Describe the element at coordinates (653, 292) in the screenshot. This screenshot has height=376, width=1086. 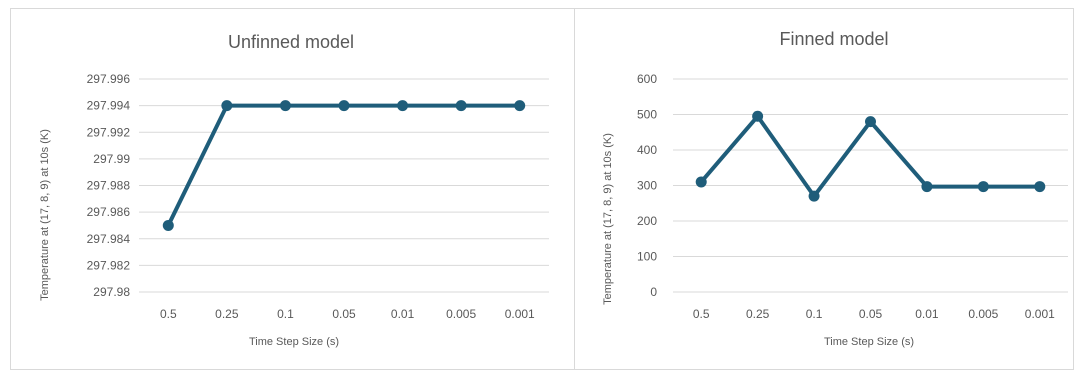
I see `y-tick-label: 0` at that location.